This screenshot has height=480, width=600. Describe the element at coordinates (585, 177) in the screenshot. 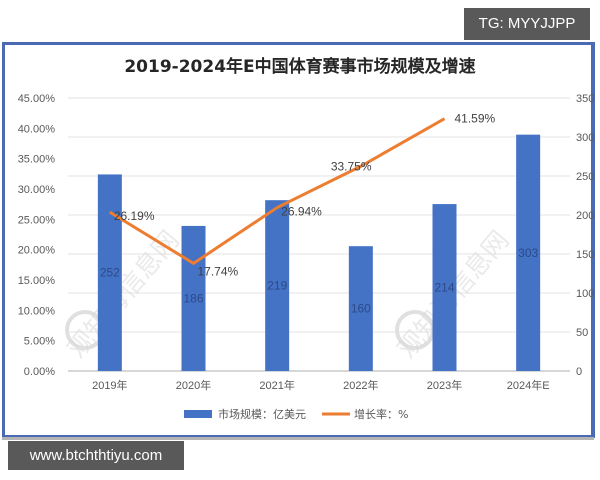

I see `right-axis-tick: 250` at that location.